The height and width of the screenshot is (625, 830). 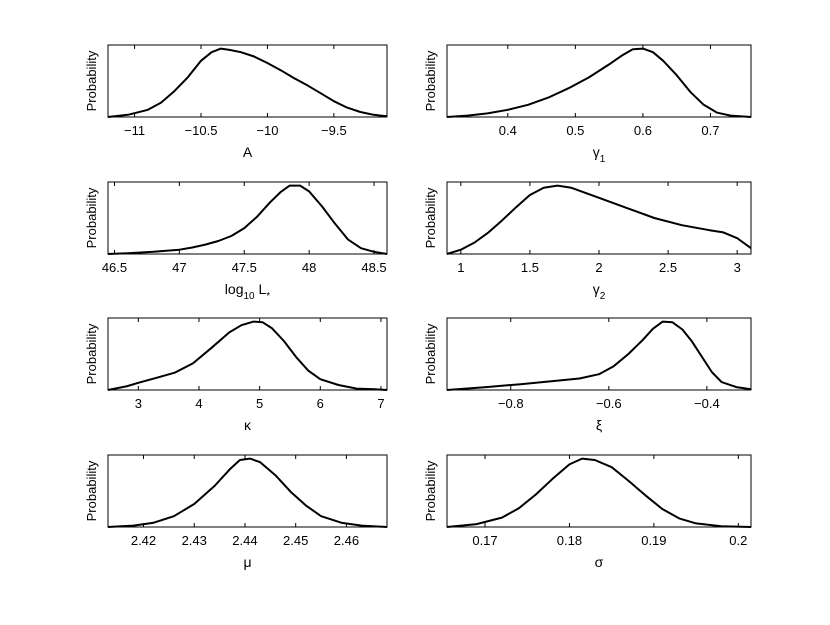 What do you see at coordinates (380, 403) in the screenshot?
I see `x-tick-label: 7` at bounding box center [380, 403].